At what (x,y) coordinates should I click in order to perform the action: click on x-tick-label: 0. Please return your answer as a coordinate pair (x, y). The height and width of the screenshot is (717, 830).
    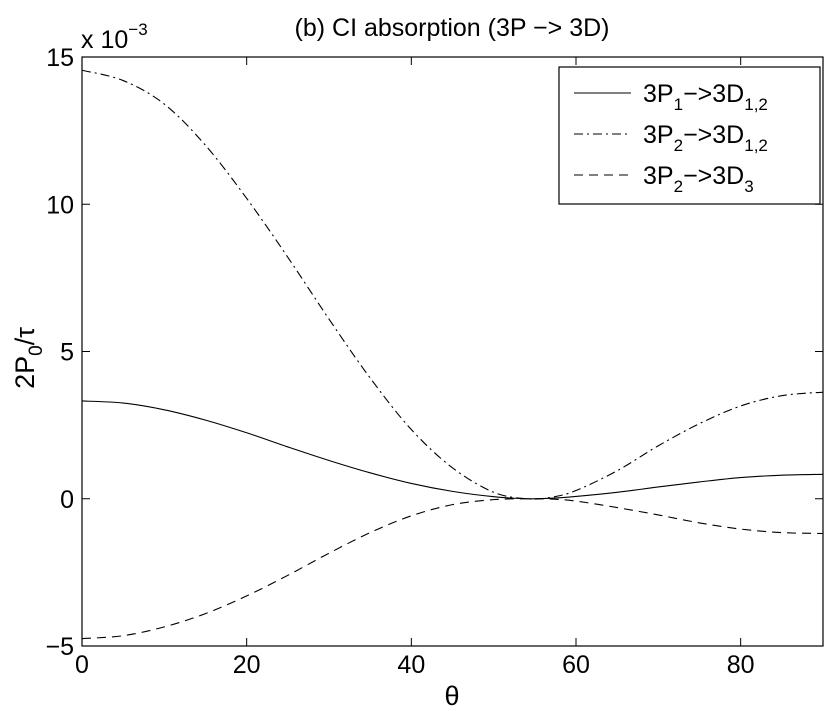
    Looking at the image, I should click on (82, 665).